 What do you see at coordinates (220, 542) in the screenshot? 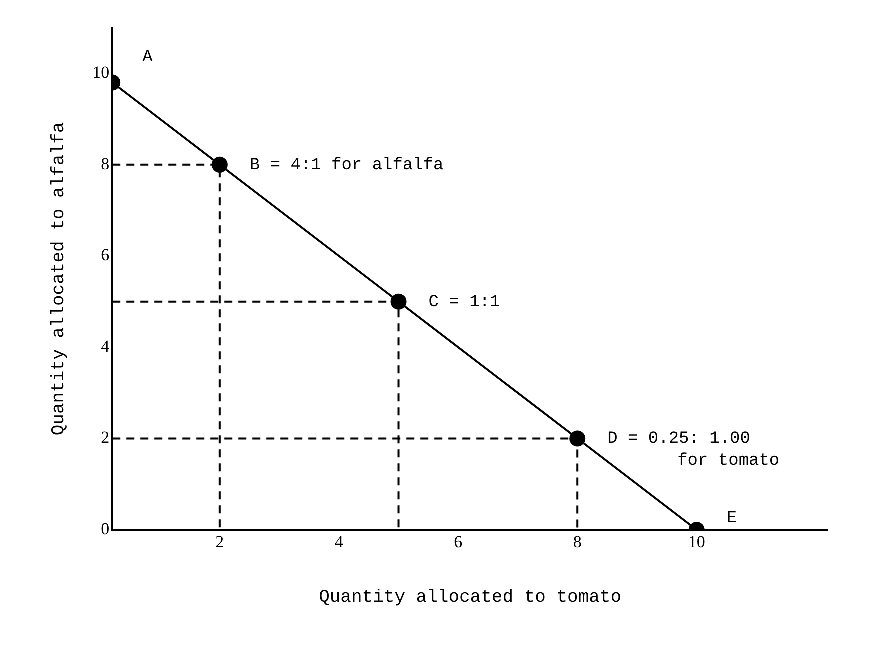
I see `x-tick-label: 2` at bounding box center [220, 542].